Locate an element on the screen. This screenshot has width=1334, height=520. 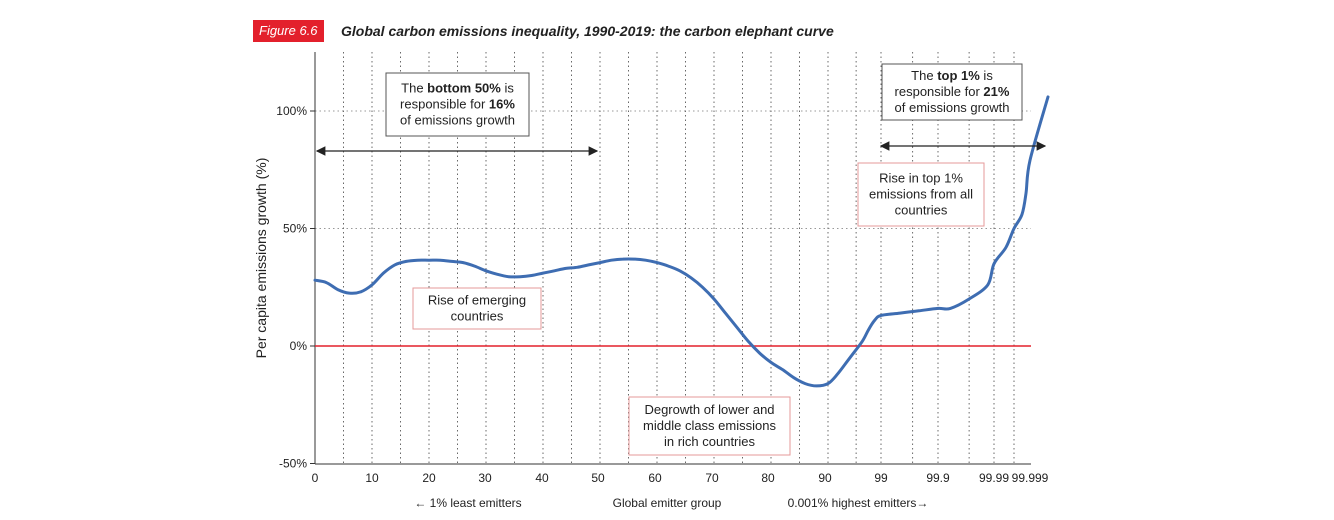
annotation-text-degrowth: middle class emissions is located at coordinates (709, 425).